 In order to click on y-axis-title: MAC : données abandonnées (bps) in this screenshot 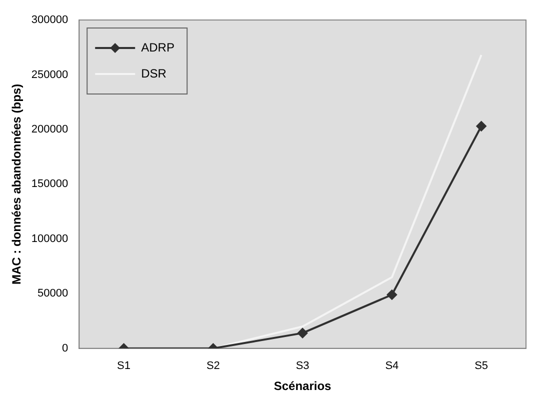, I will do `click(17, 184)`.